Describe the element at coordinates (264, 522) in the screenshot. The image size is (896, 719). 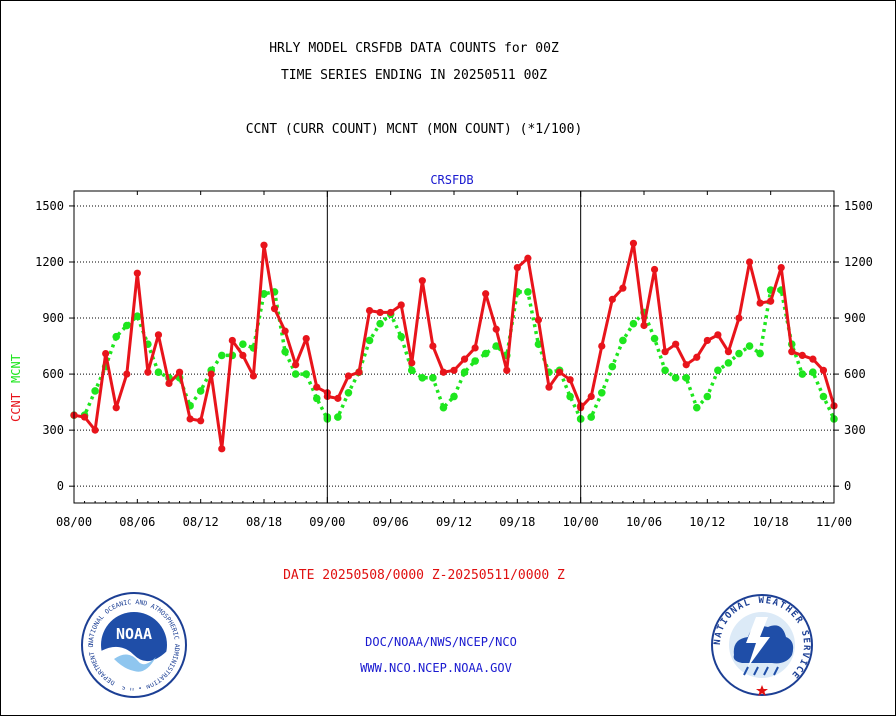
I see `x-tick-label: 08/18` at that location.